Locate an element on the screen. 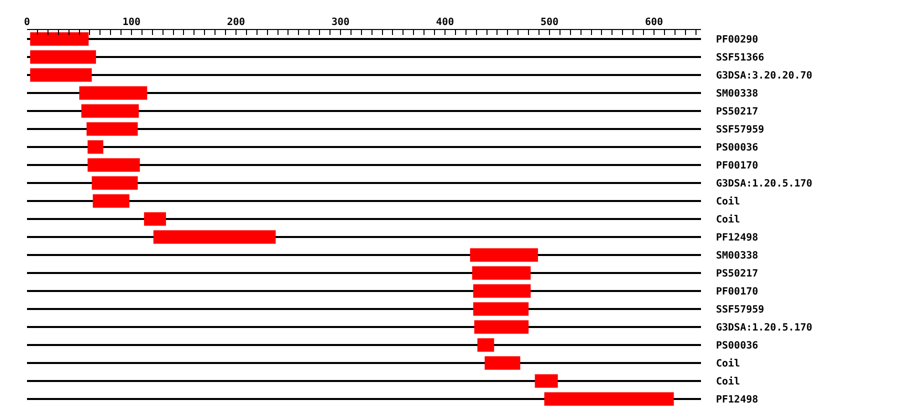 This screenshot has width=900, height=418. x-tick-label: 600 is located at coordinates (654, 22).